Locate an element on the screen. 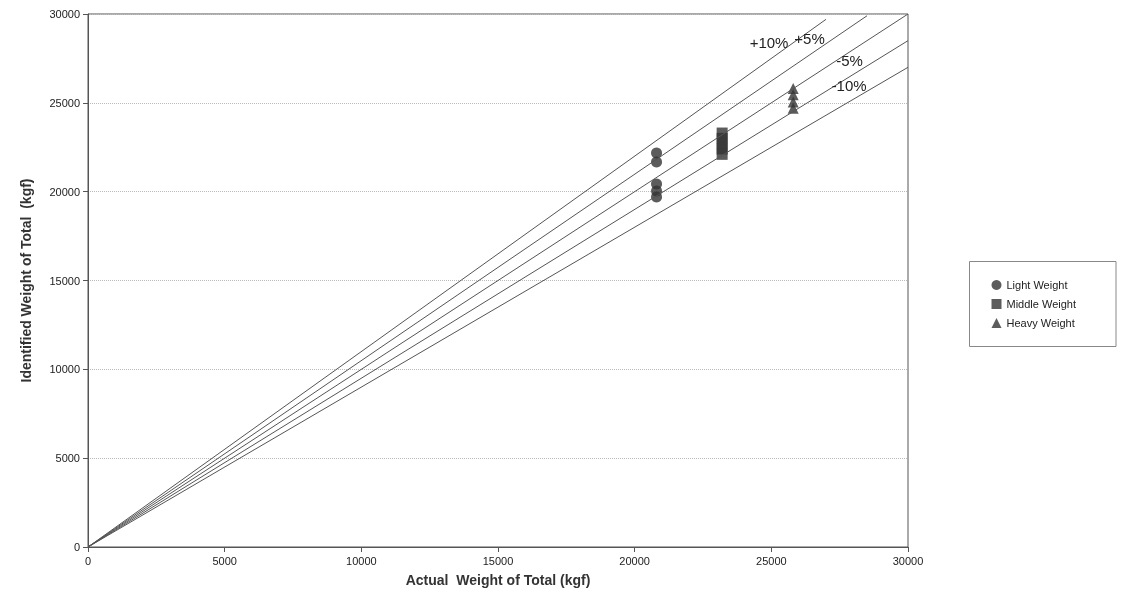  x-tick-label: 25000 is located at coordinates (771, 560).